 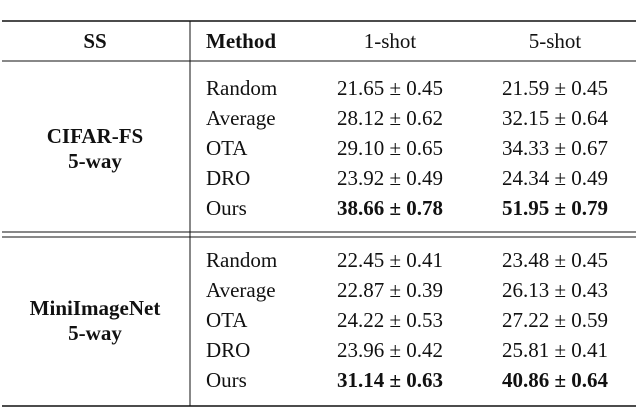 I want to click on score-cell: 23.48 ± 0.45, so click(x=555, y=260).